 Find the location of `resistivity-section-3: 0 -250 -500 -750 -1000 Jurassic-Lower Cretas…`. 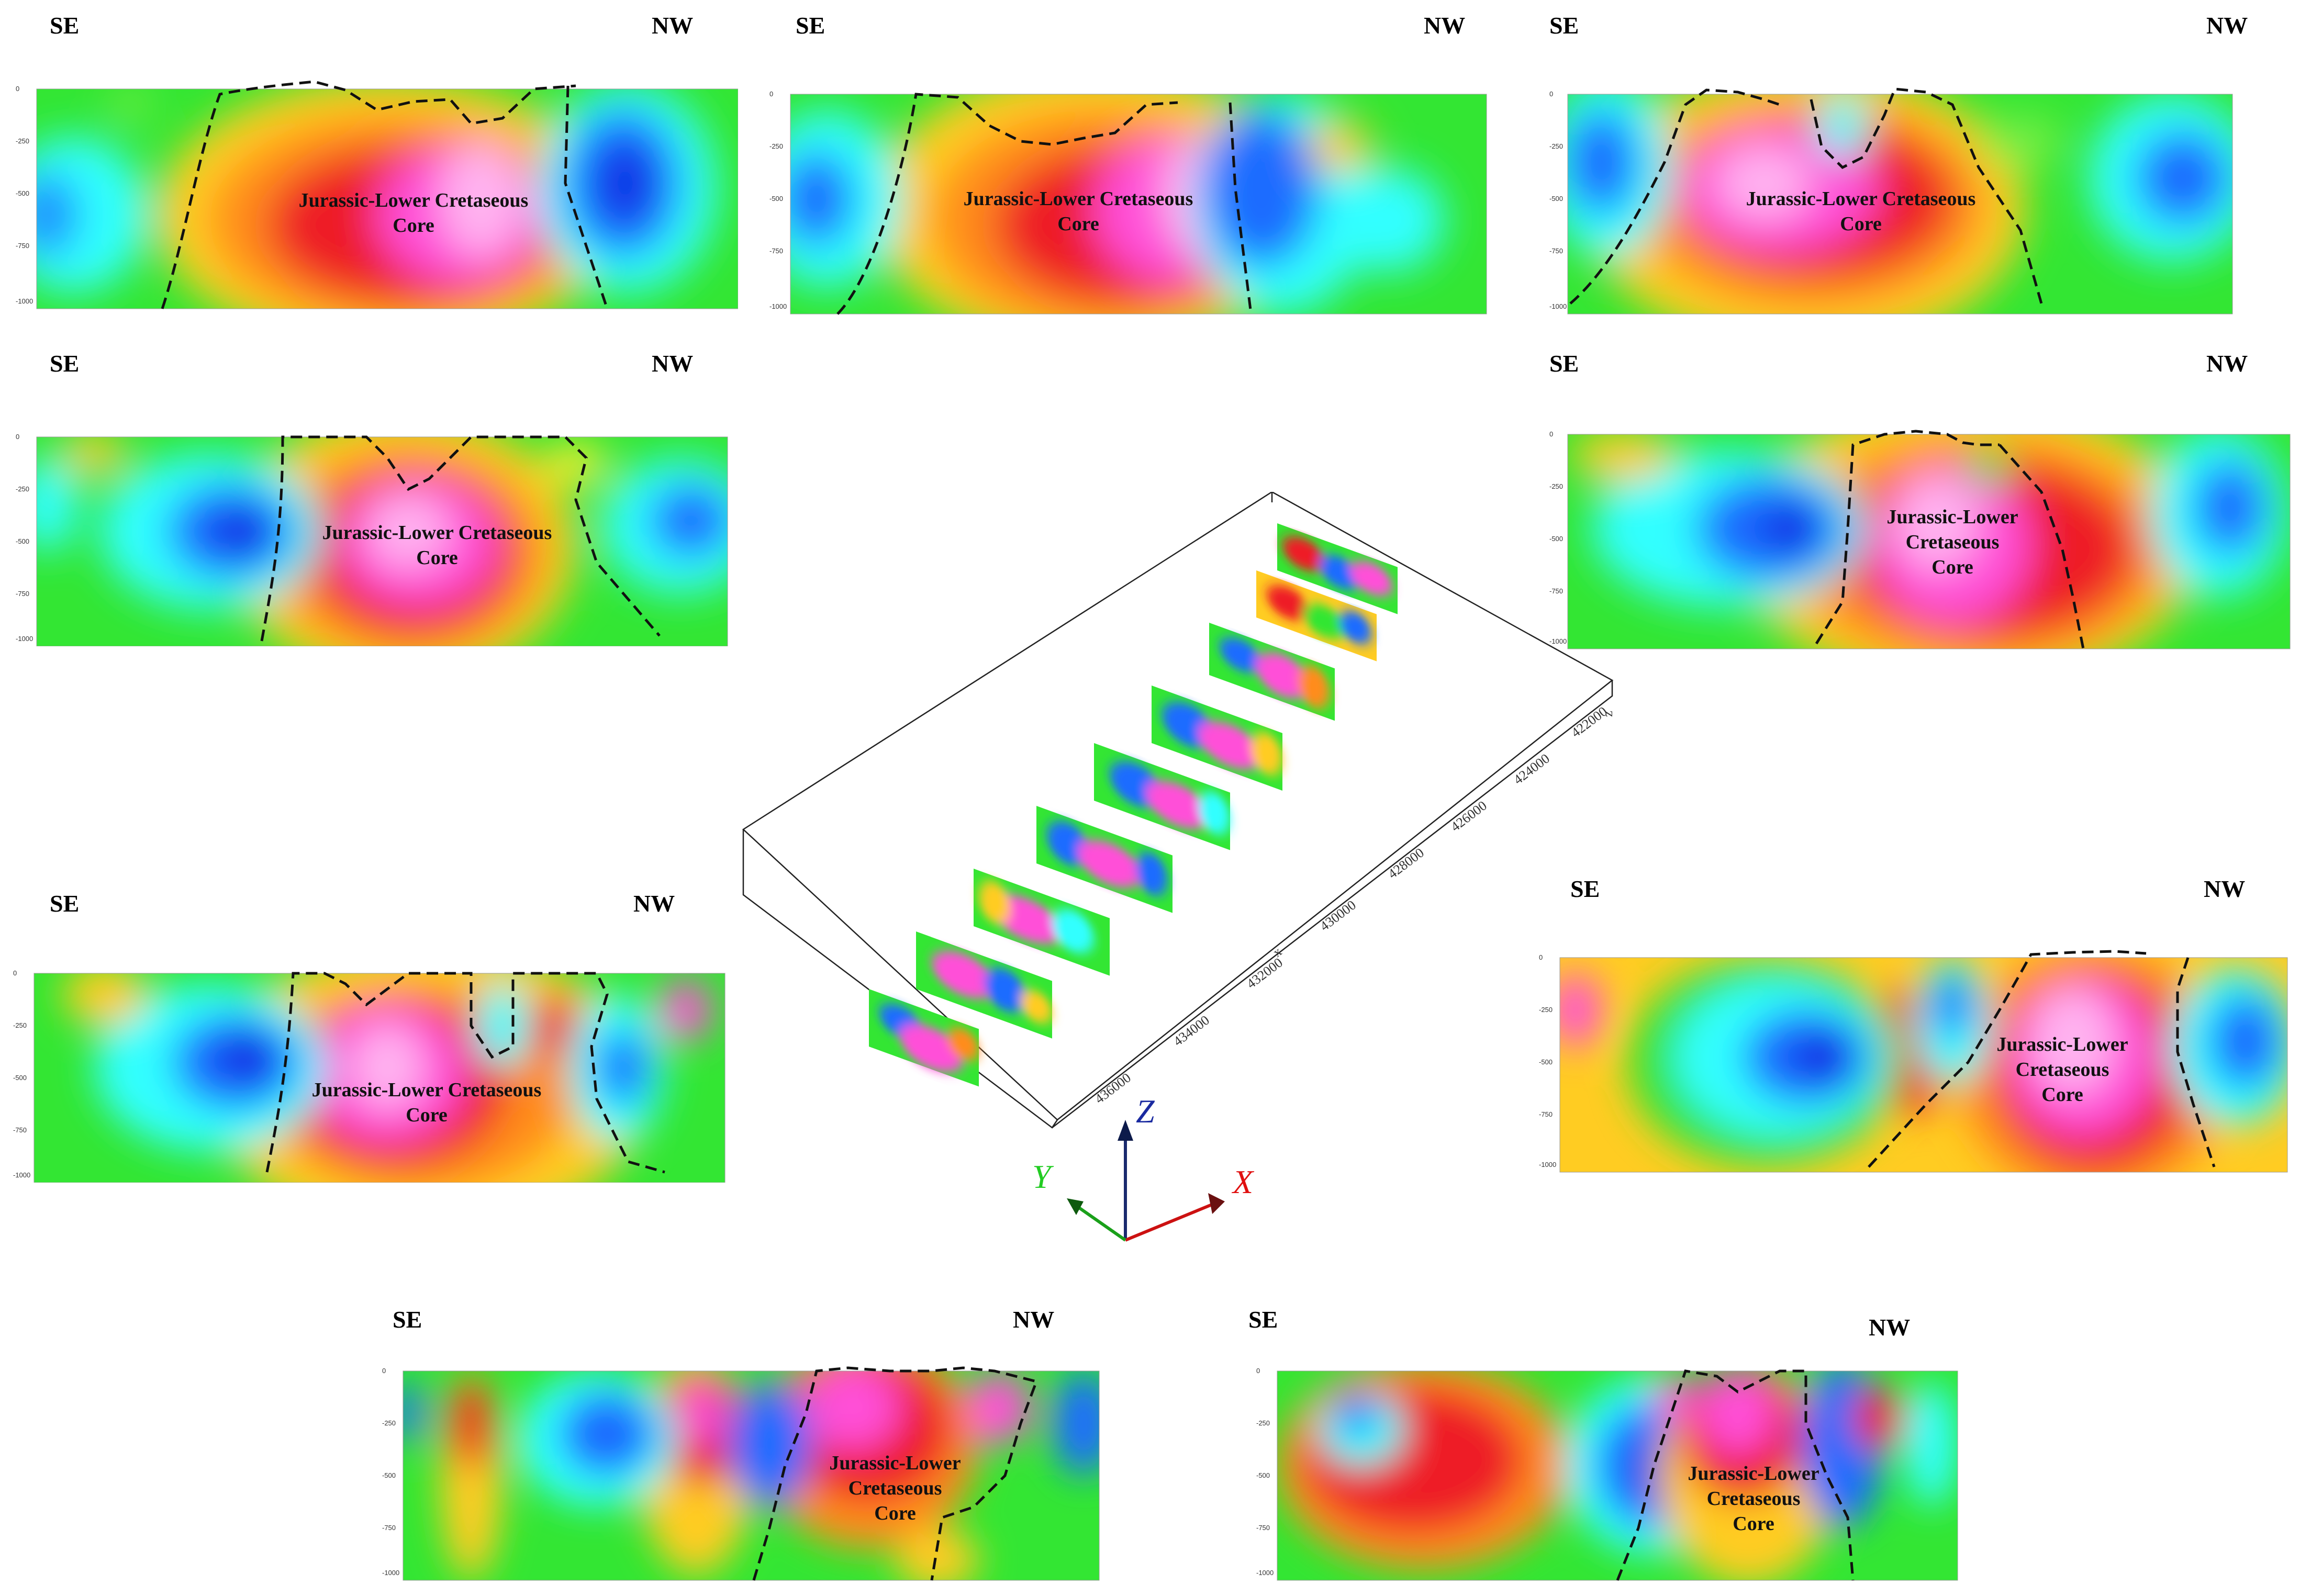

resistivity-section-3: 0 -250 -500 -750 -1000 Jurassic-Lower Cretas… is located at coordinates (1902, 201).